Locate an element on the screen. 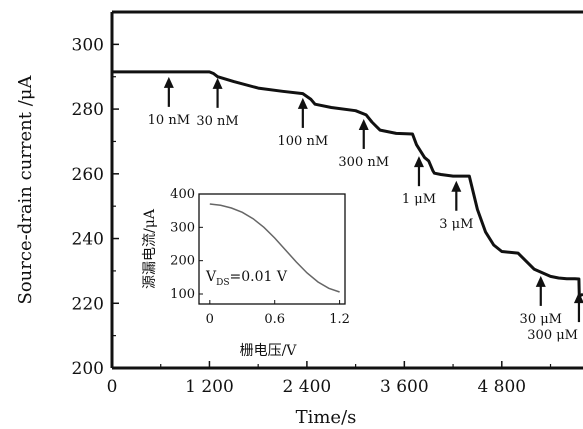  inset-y-tick-group: 100 200 300 400 is located at coordinates (186, 244).